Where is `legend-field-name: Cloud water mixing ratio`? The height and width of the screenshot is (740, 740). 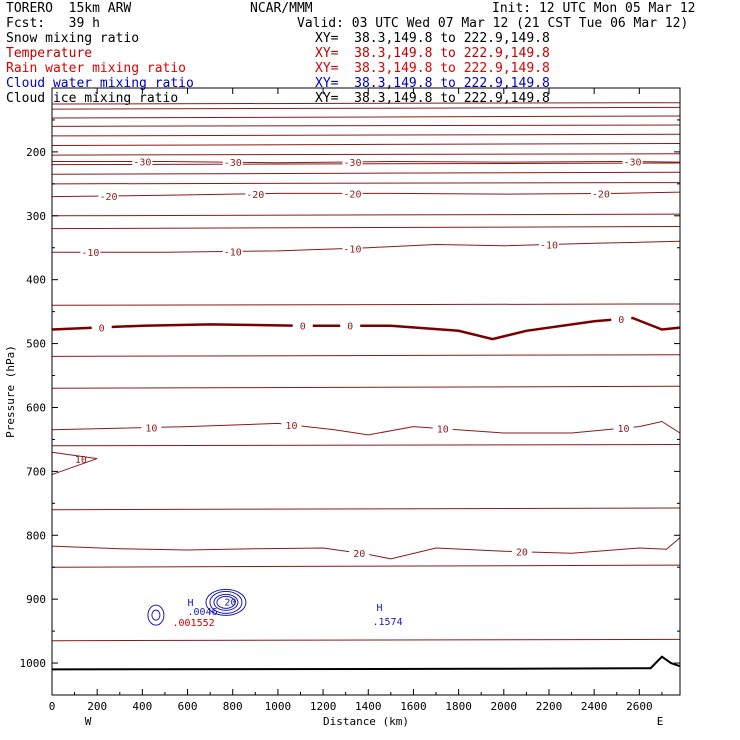 legend-field-name: Cloud water mixing ratio is located at coordinates (100, 83).